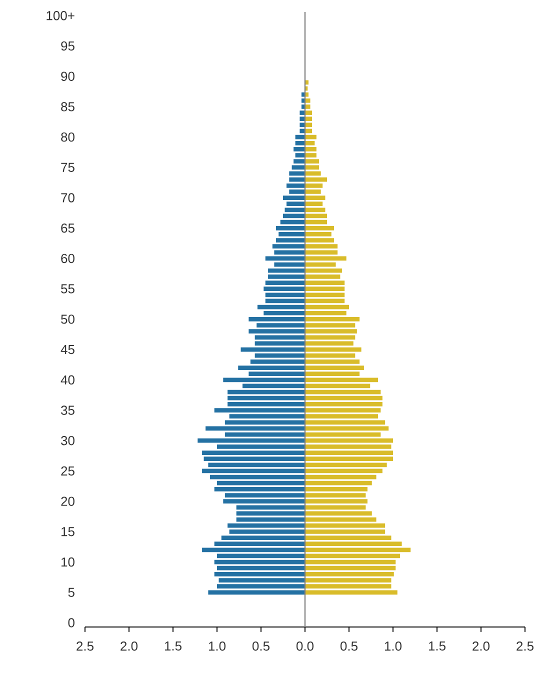  What do you see at coordinates (67, 167) in the screenshot?
I see `y-tick-label: 75` at bounding box center [67, 167].